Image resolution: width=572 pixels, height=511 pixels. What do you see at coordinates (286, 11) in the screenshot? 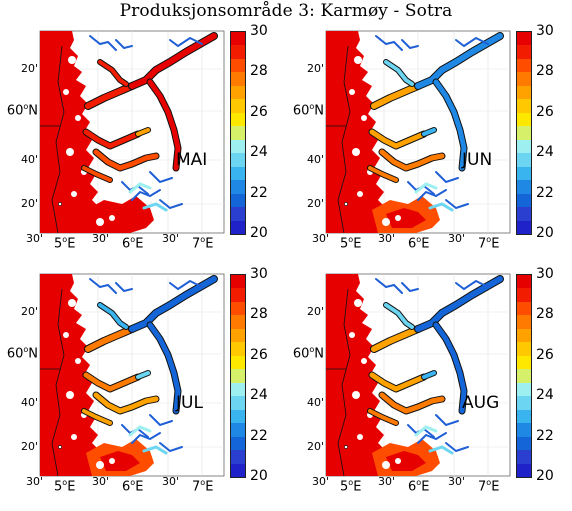
I see `figure-title: Produksjonsområde 3: Karmøy - Sotra` at bounding box center [286, 11].